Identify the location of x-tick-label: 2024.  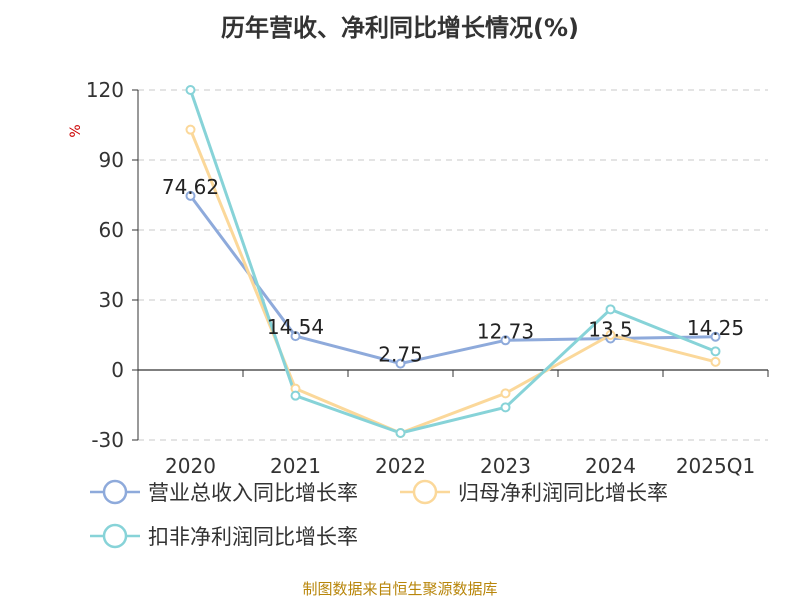
(610, 466).